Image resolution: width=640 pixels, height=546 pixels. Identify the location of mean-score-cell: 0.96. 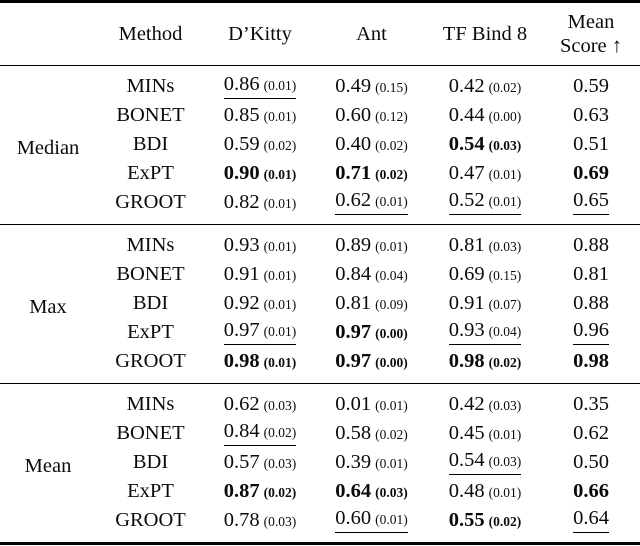
(591, 332).